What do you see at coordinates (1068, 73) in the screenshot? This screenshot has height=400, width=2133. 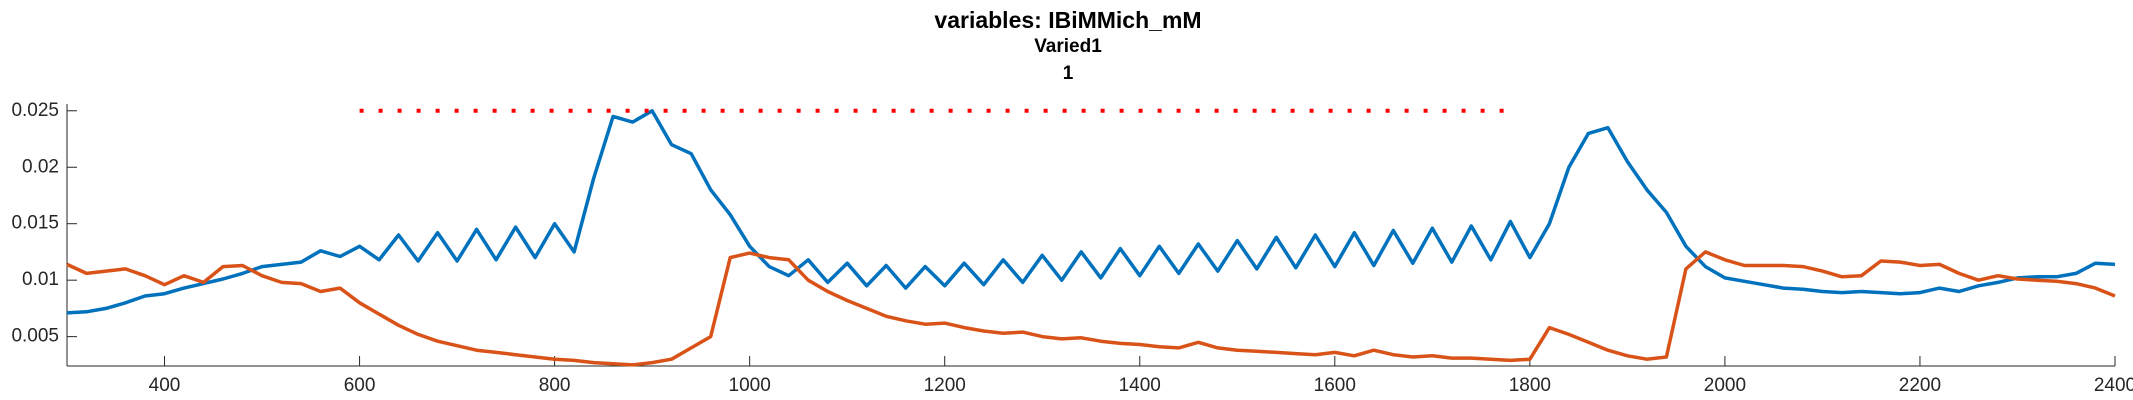 I see `chart-subtitle: 1` at bounding box center [1068, 73].